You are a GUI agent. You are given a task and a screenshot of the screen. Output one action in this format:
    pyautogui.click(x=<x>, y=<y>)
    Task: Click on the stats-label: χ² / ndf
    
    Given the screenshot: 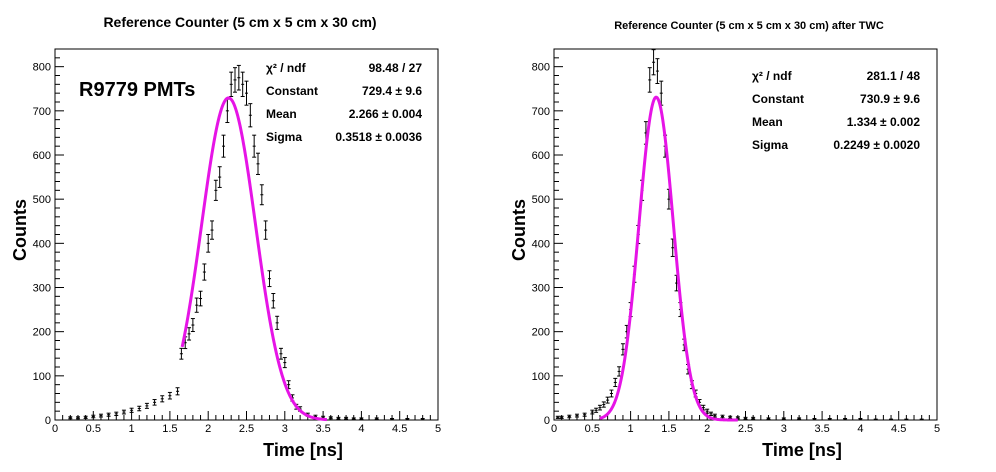 What is the action you would take?
    pyautogui.click(x=772, y=76)
    